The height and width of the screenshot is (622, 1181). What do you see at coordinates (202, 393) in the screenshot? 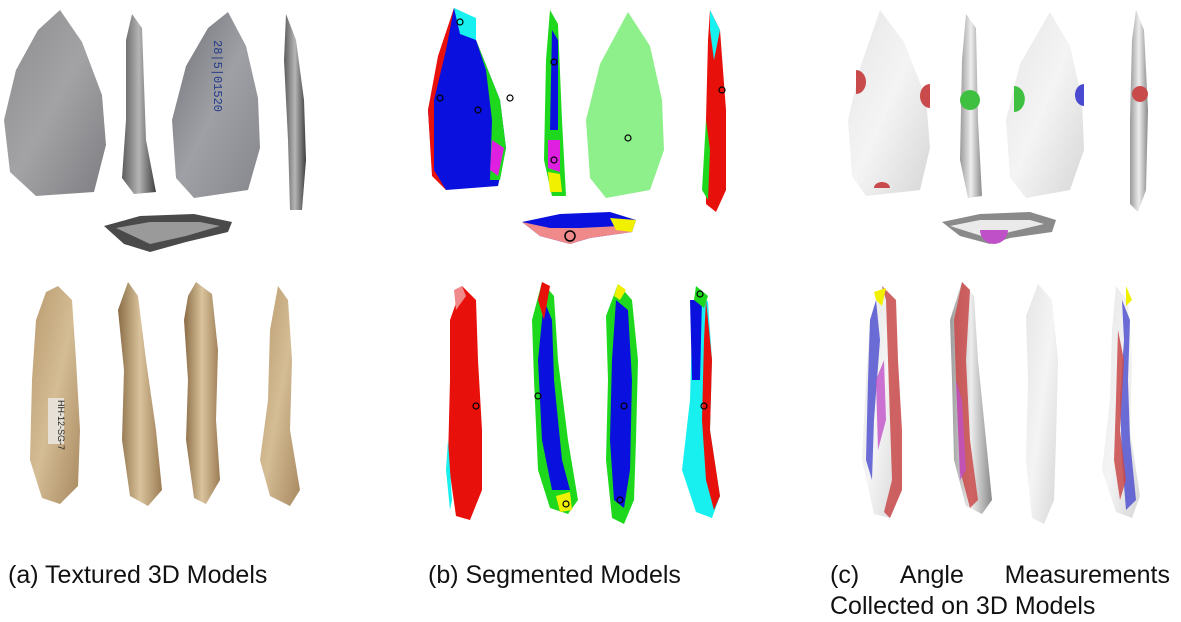
I see `bottom-artifact-back` at bounding box center [202, 393].